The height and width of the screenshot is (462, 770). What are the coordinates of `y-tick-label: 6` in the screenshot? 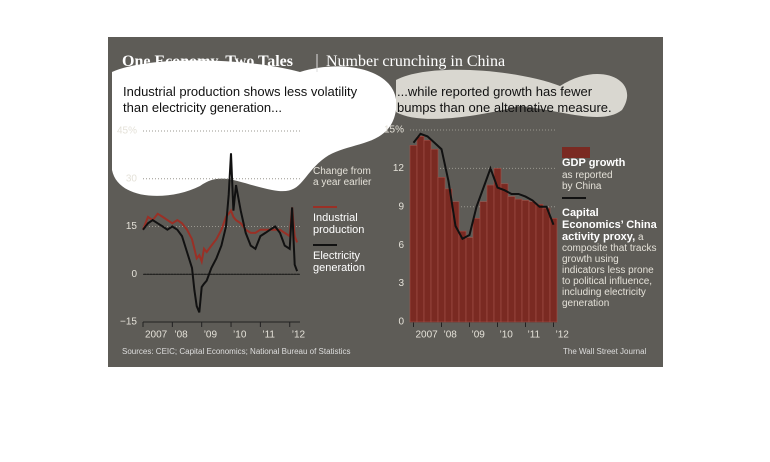 It's located at (401, 245).